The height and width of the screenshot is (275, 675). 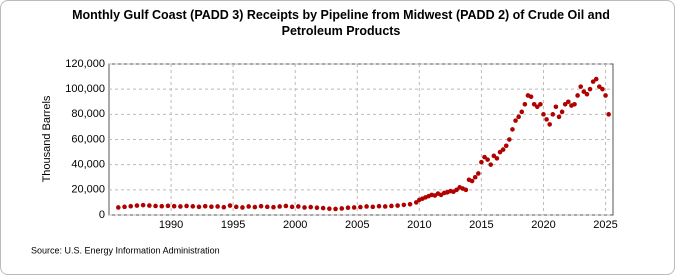 I want to click on y-tick-label: 20,000, so click(x=88, y=190).